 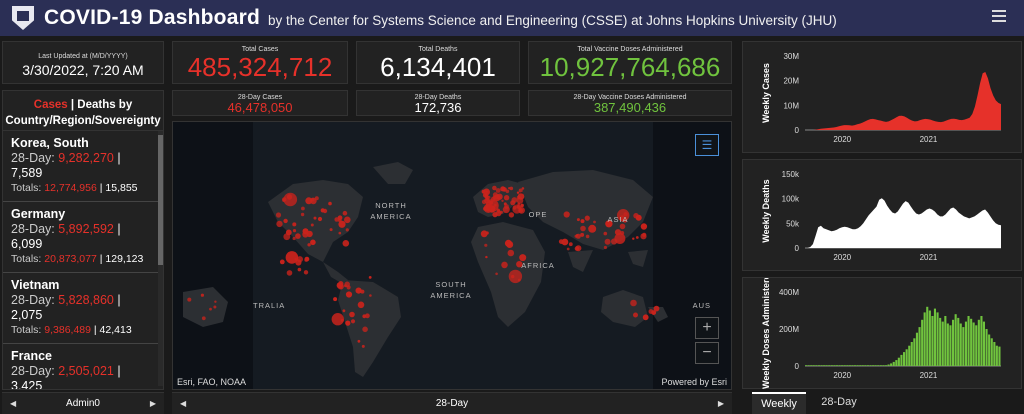 I want to click on chart-area-series, so click(x=903, y=223).